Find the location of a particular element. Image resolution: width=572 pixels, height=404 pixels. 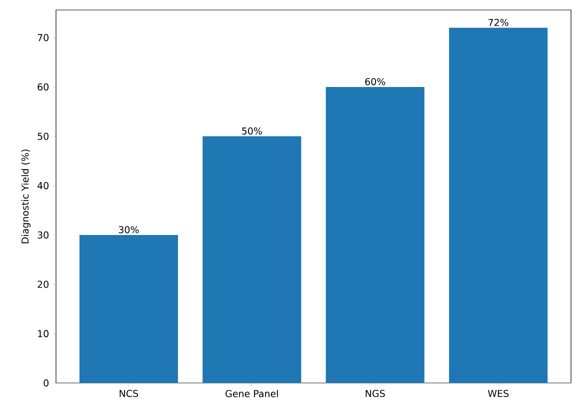

x-tick-label: NCS is located at coordinates (129, 394).